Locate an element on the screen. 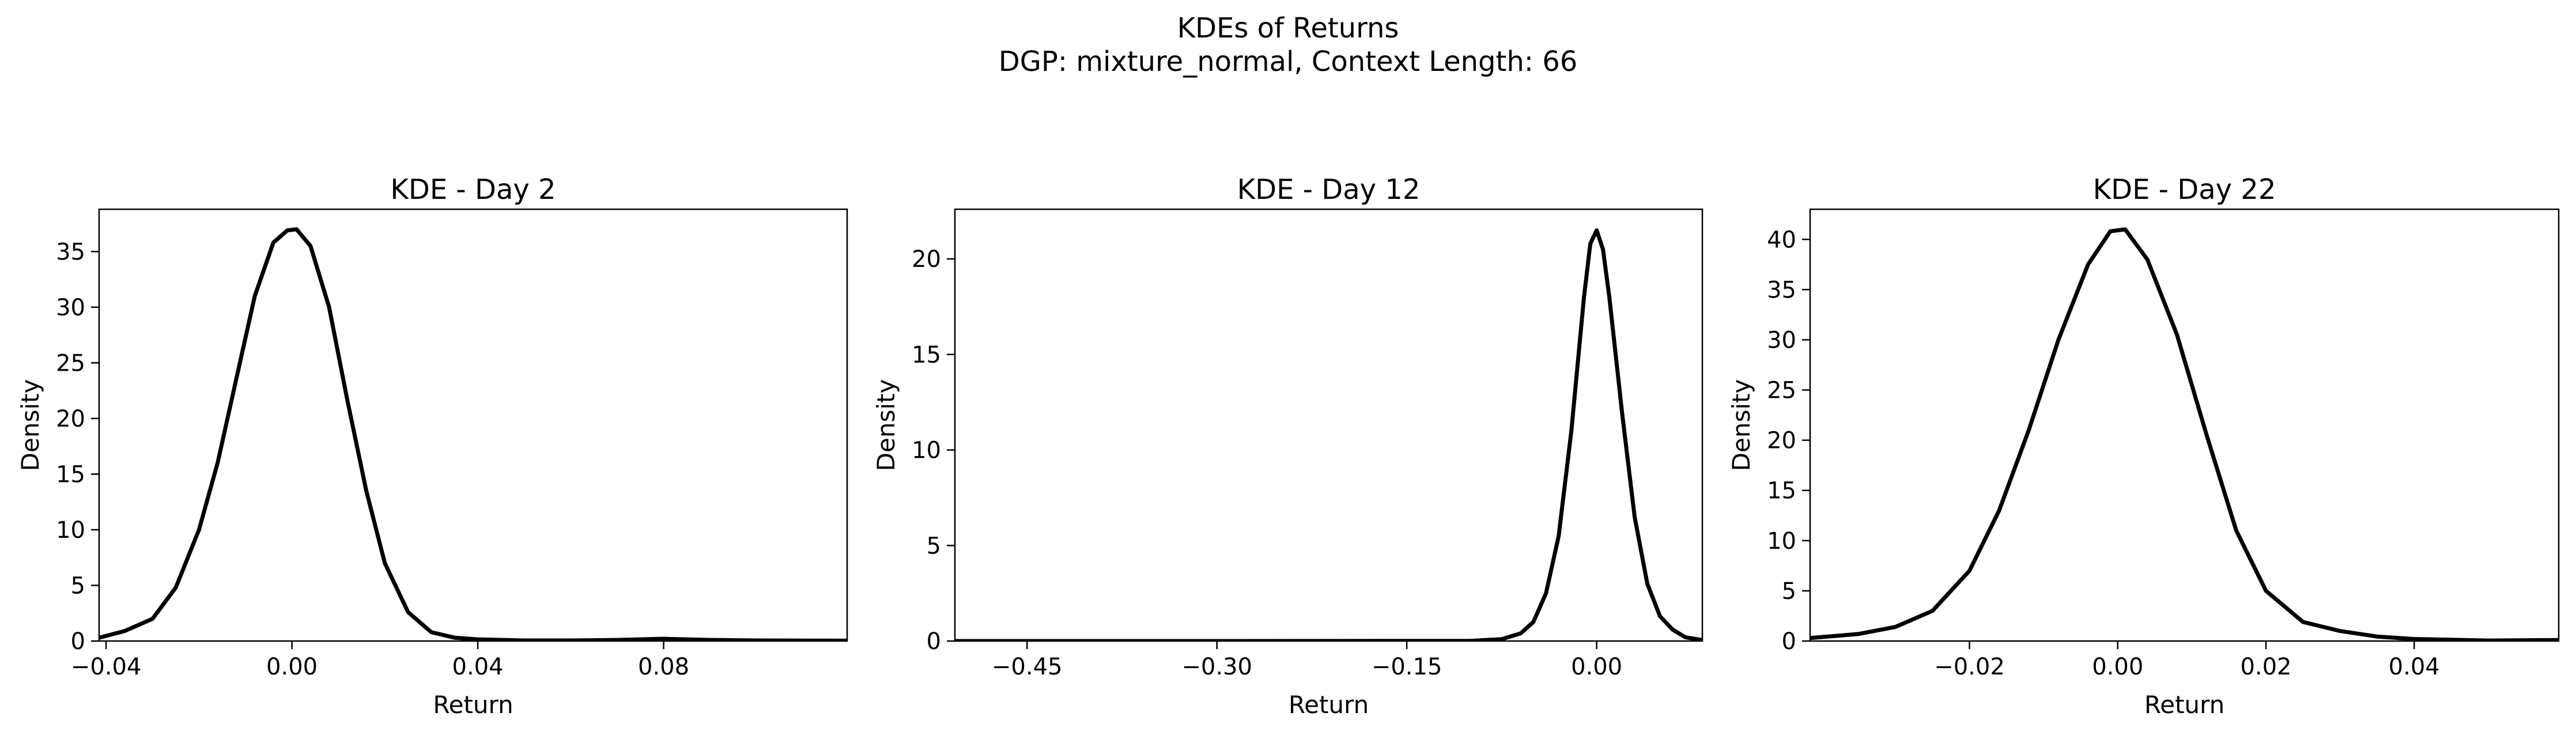 The image size is (2576, 735). x-tick-label: 0.02 is located at coordinates (2265, 667).